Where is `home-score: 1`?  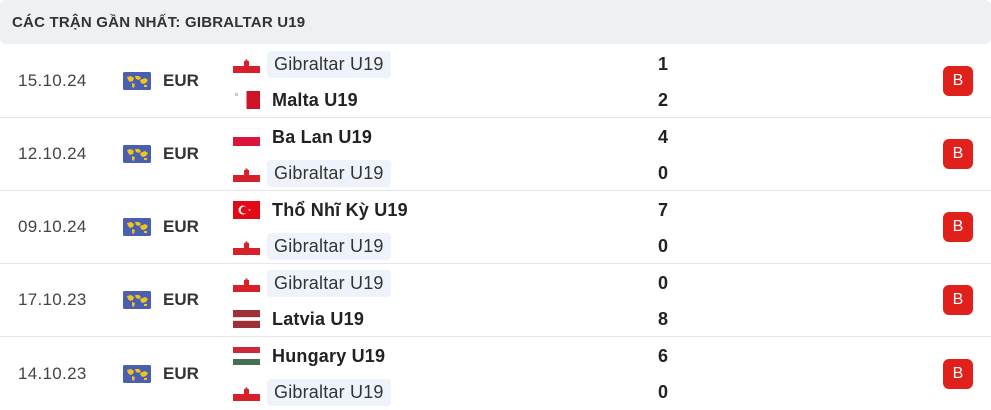
home-score: 1 is located at coordinates (662, 64).